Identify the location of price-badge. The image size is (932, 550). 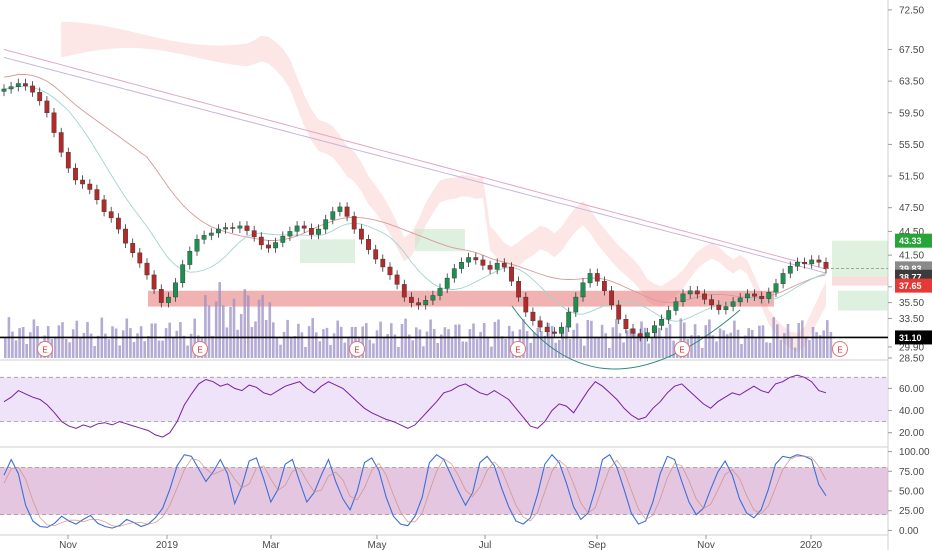
(913, 240).